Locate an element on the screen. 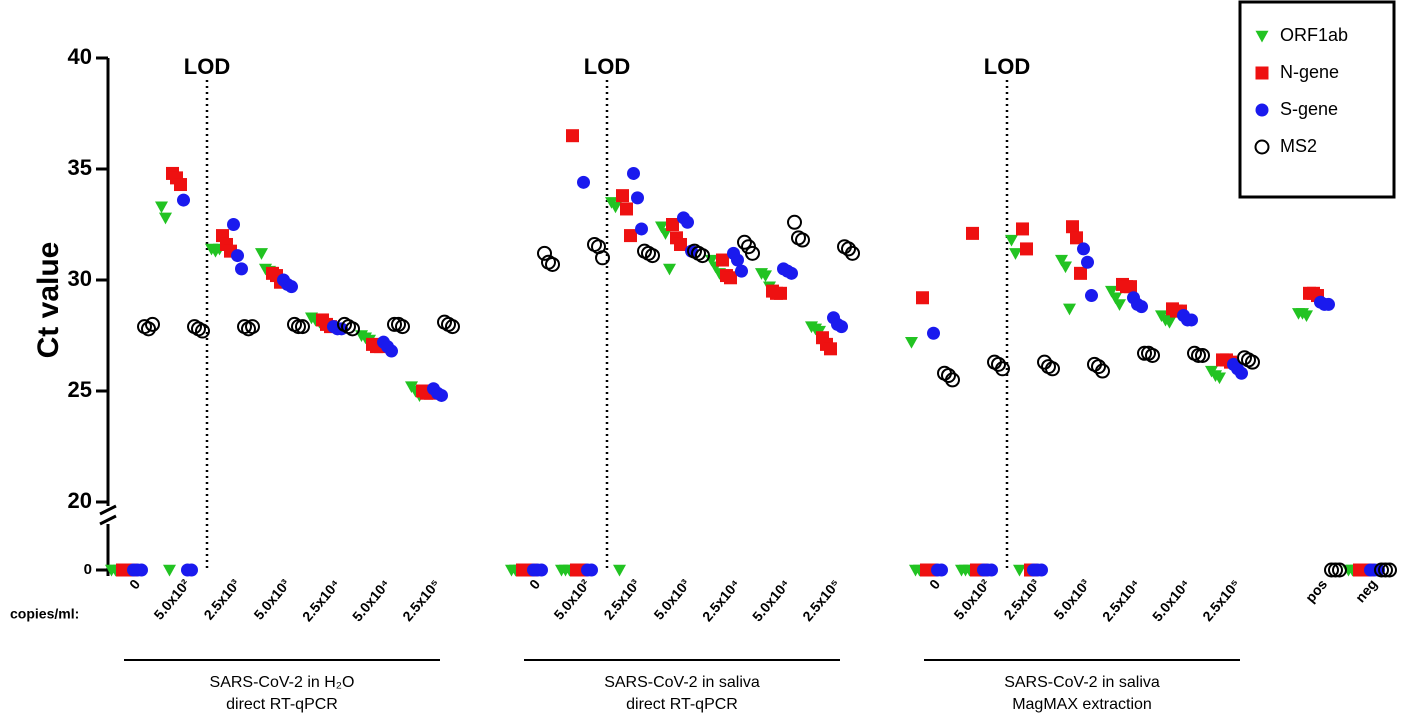  lod-label: LOD is located at coordinates (1007, 66).